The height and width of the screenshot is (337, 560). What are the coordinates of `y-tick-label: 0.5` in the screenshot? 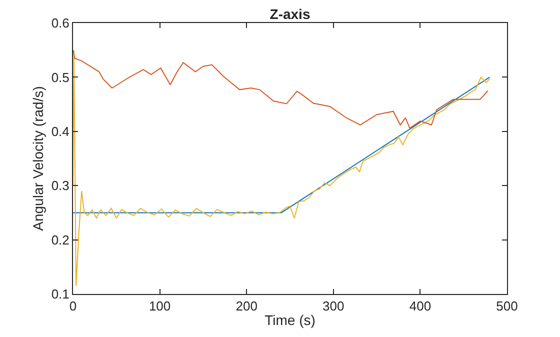 It's located at (60, 77).